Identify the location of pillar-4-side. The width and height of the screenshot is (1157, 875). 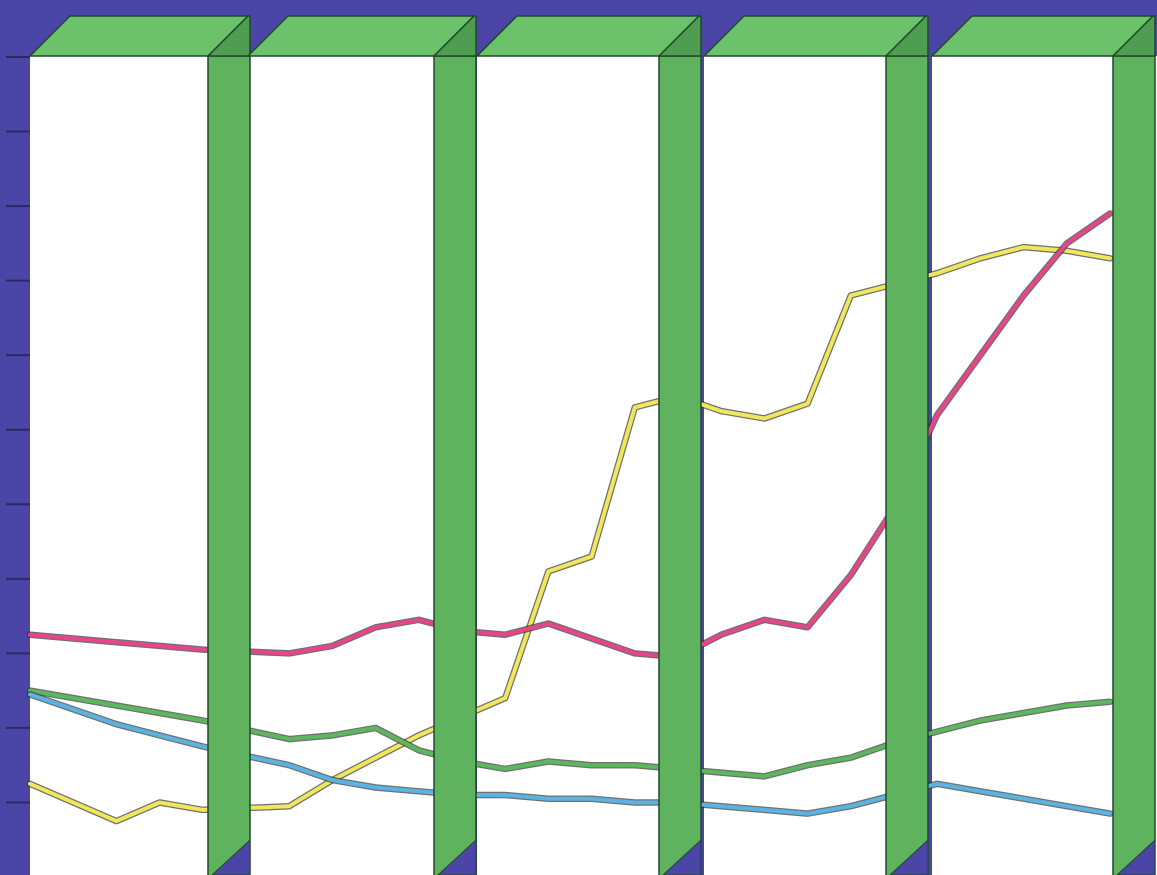
(1133, 36).